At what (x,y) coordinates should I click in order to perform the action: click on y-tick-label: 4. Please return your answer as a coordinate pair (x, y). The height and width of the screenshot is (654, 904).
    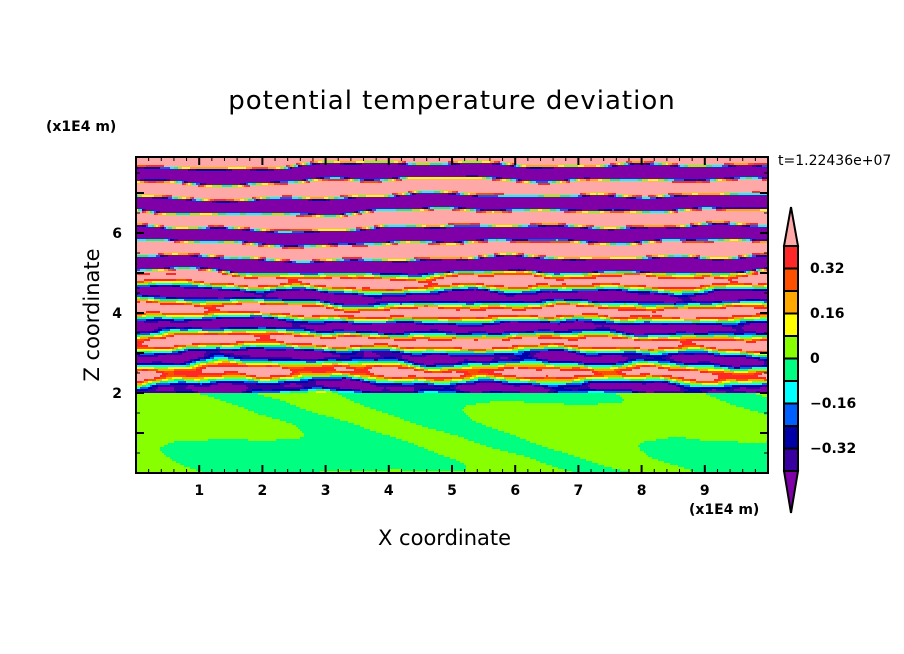
    Looking at the image, I should click on (117, 314).